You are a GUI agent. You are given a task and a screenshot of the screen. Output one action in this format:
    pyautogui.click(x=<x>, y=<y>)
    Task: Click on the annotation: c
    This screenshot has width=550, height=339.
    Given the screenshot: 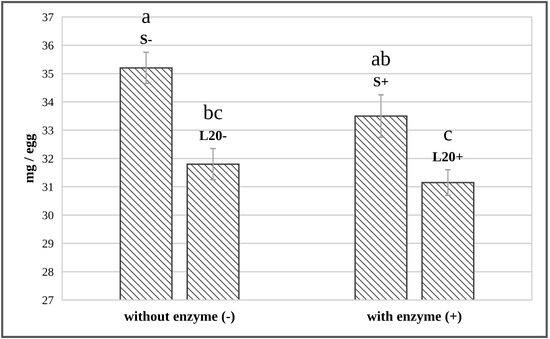 What is the action you would take?
    pyautogui.click(x=448, y=135)
    